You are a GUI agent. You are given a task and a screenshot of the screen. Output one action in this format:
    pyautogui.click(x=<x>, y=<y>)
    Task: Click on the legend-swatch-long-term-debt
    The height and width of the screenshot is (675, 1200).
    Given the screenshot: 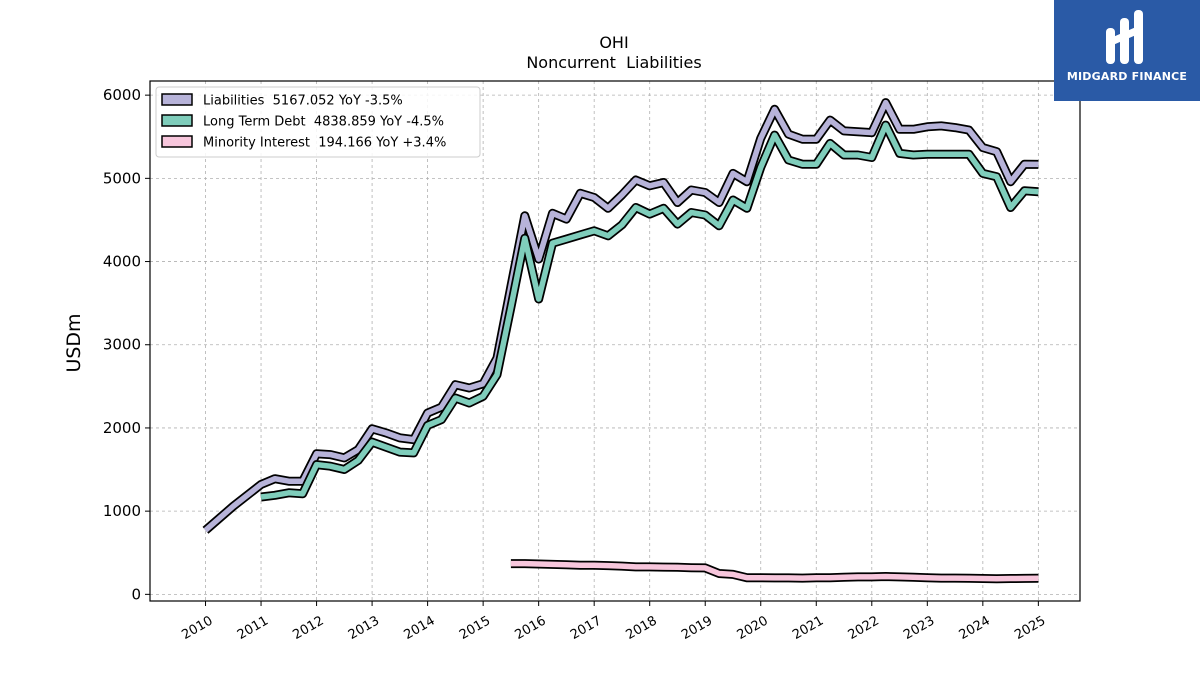 What is the action you would take?
    pyautogui.click(x=177, y=120)
    